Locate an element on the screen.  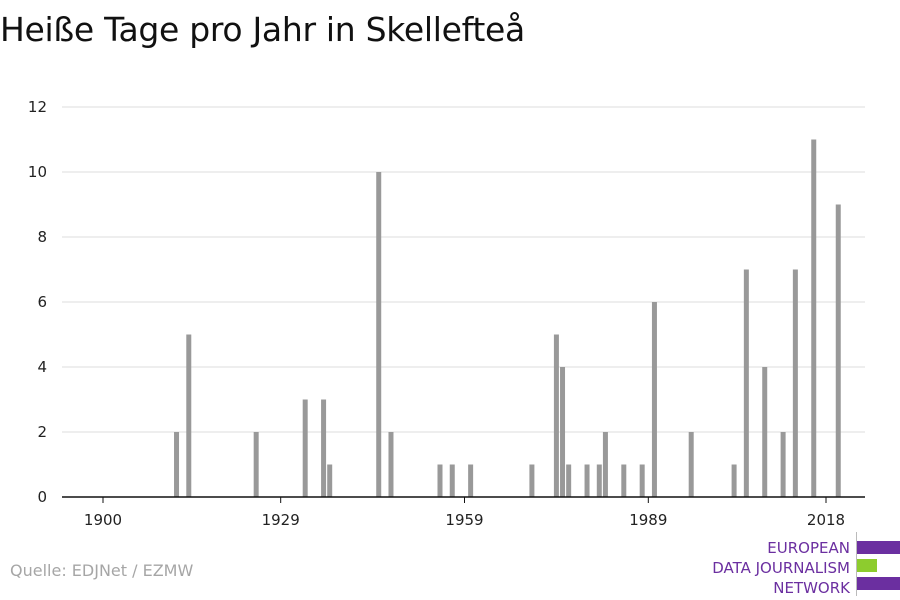
y-tick-label: 10 is located at coordinates (37, 172).